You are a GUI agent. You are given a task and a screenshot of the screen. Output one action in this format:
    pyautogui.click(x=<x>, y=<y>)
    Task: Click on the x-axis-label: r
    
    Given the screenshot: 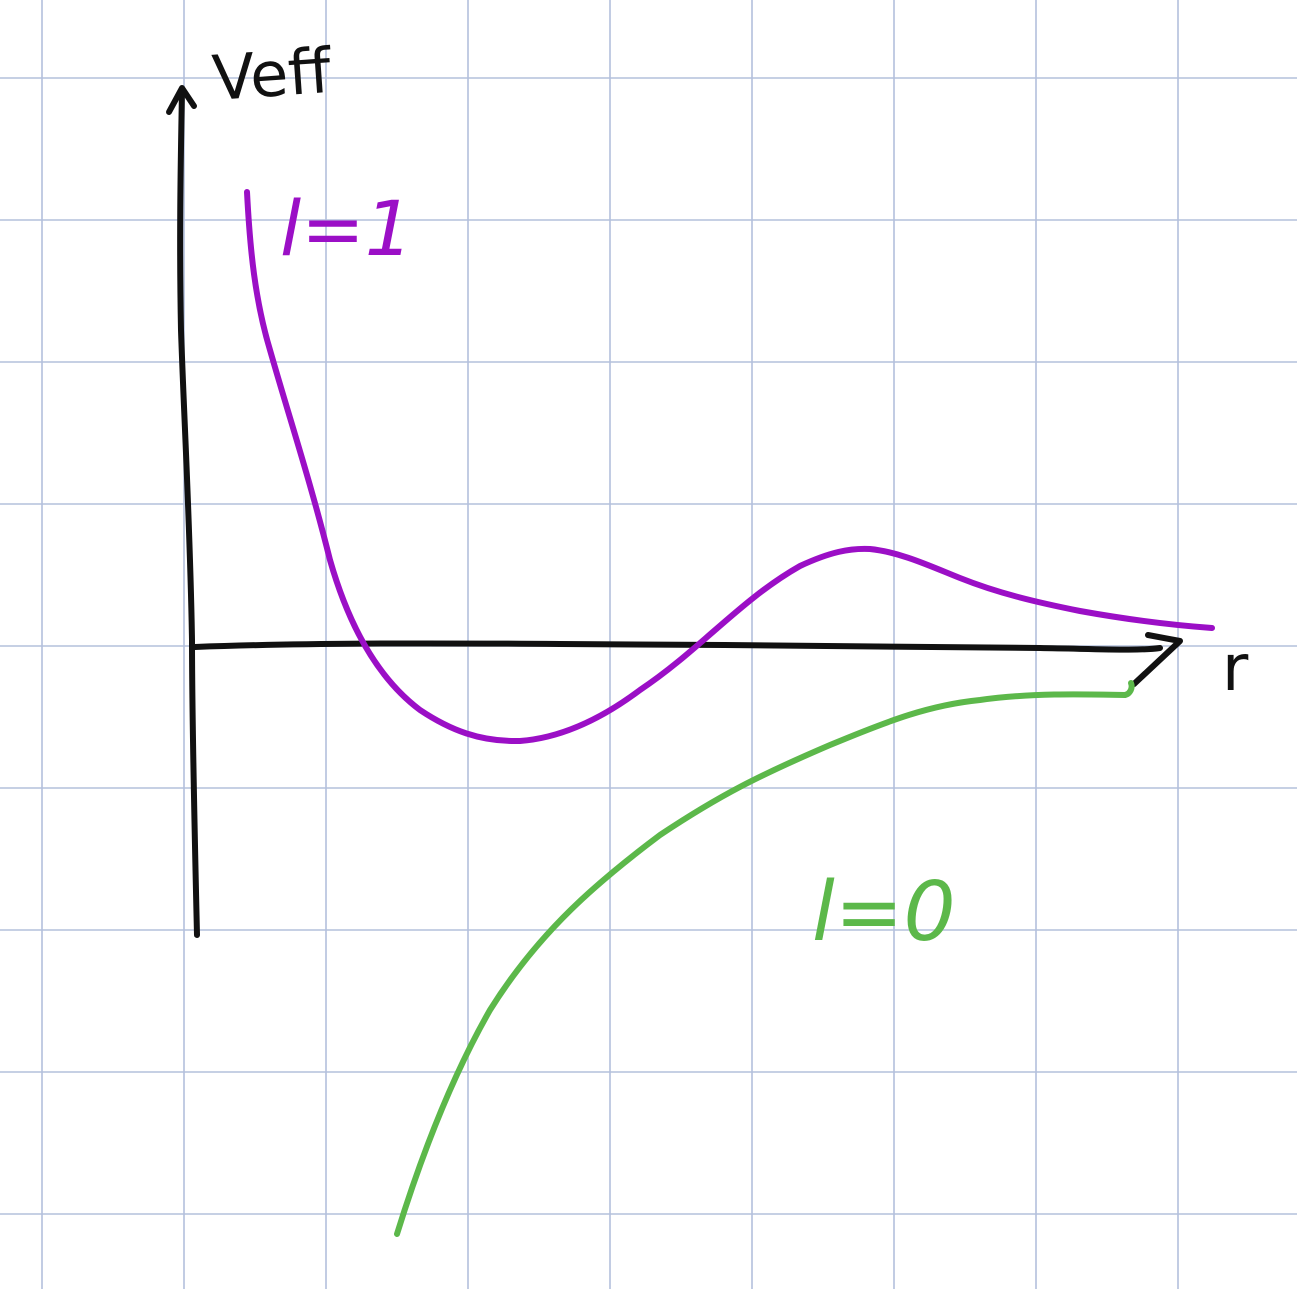 What is the action you would take?
    pyautogui.click(x=1235, y=669)
    